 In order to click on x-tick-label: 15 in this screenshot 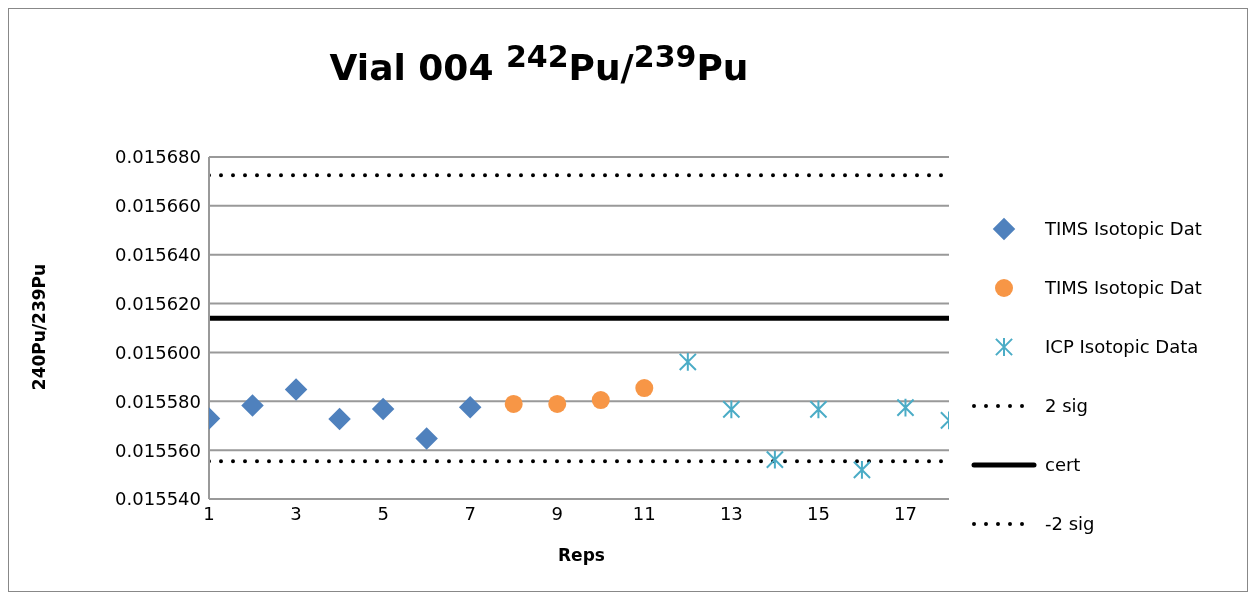, I will do `click(818, 513)`.